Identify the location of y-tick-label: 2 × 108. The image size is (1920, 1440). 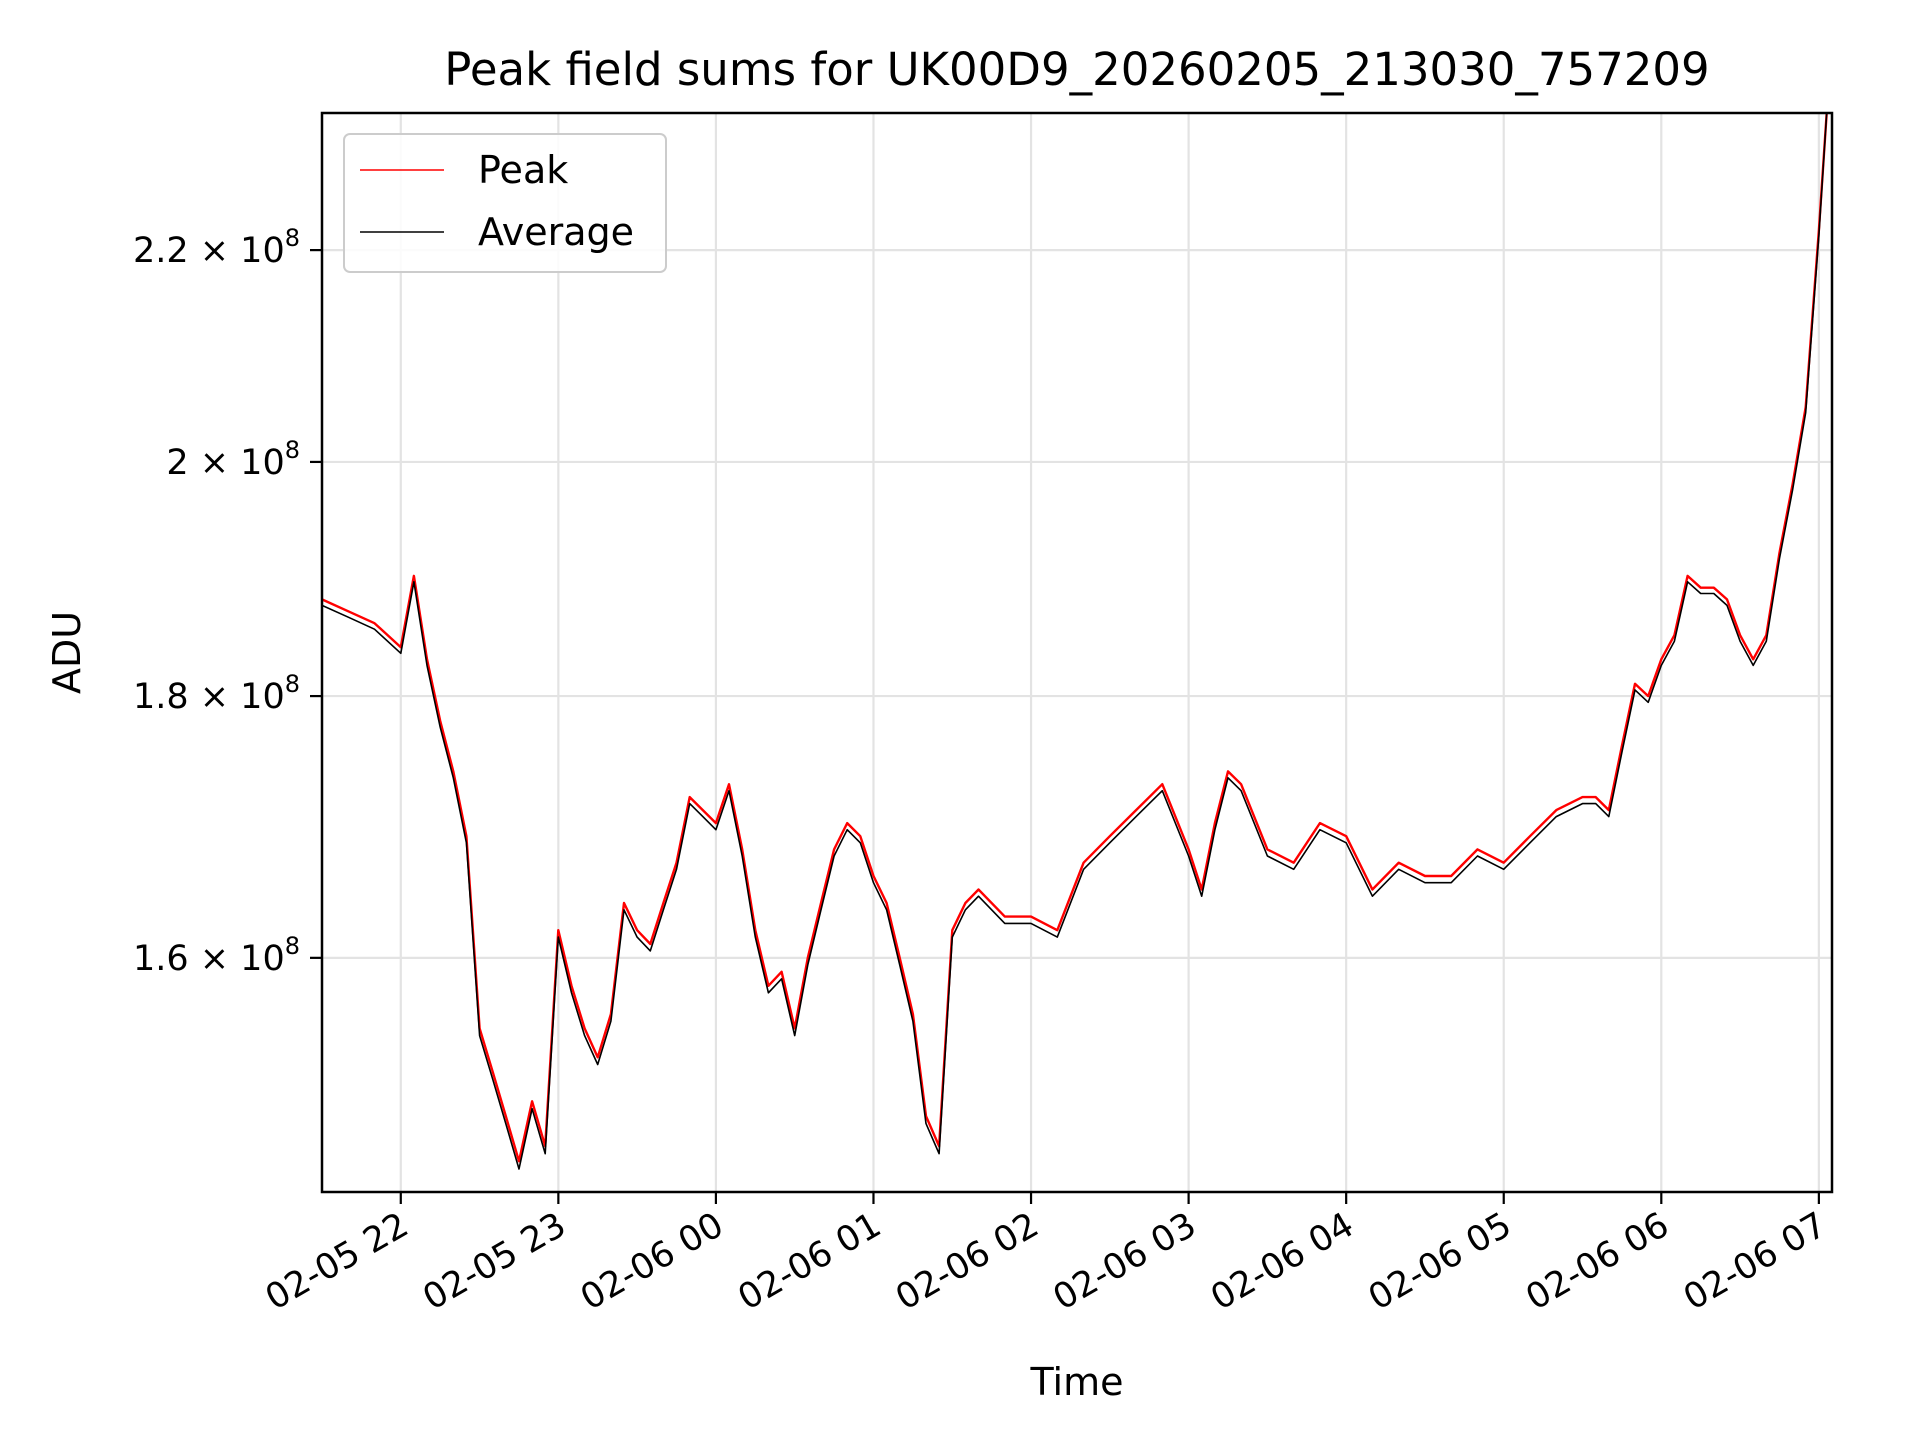
(233, 459).